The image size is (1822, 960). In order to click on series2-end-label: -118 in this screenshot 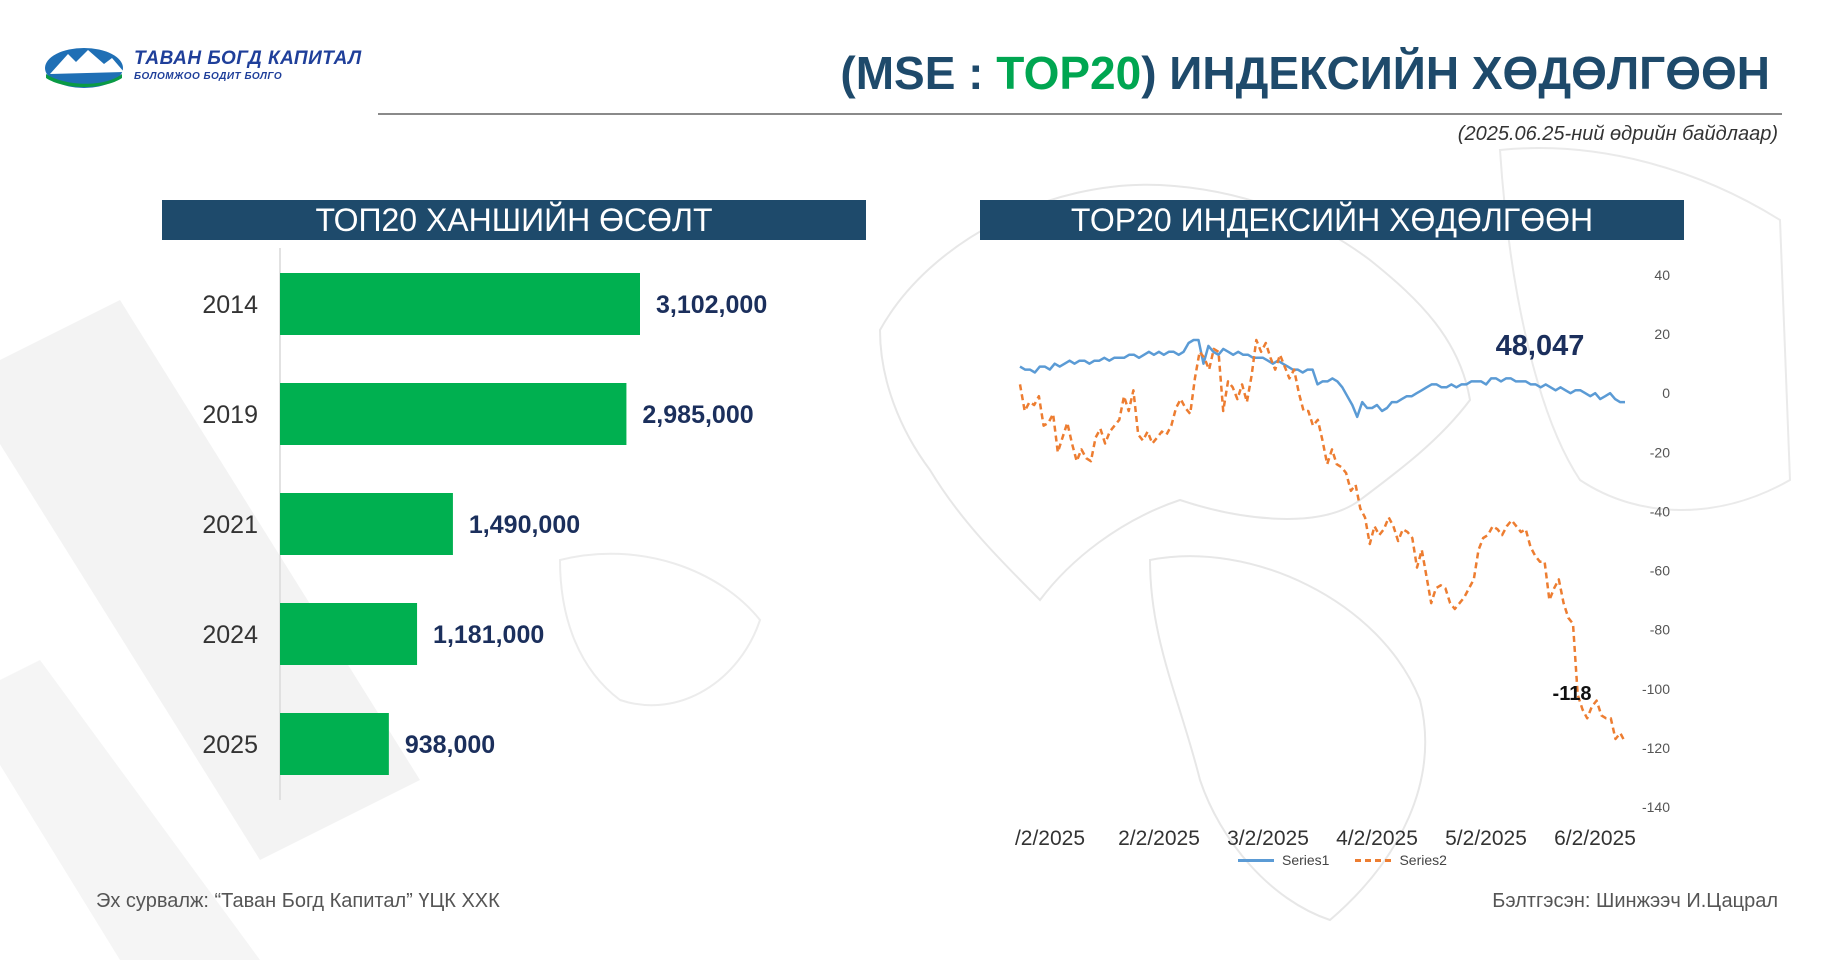, I will do `click(1572, 694)`.